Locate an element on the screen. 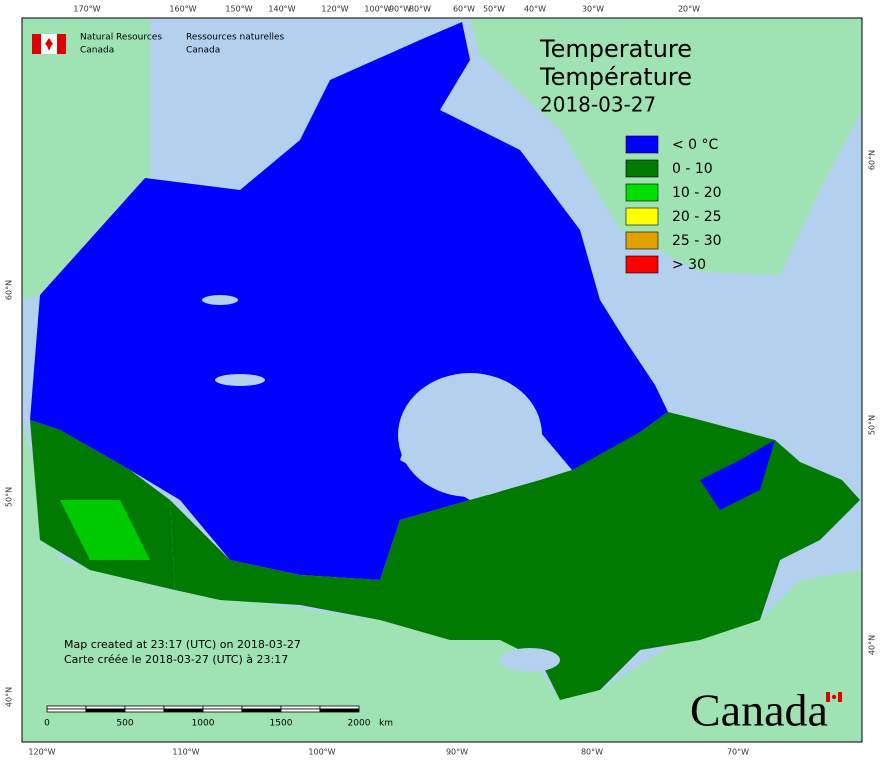 The height and width of the screenshot is (764, 880). lon-label: 140°W is located at coordinates (281, 9).